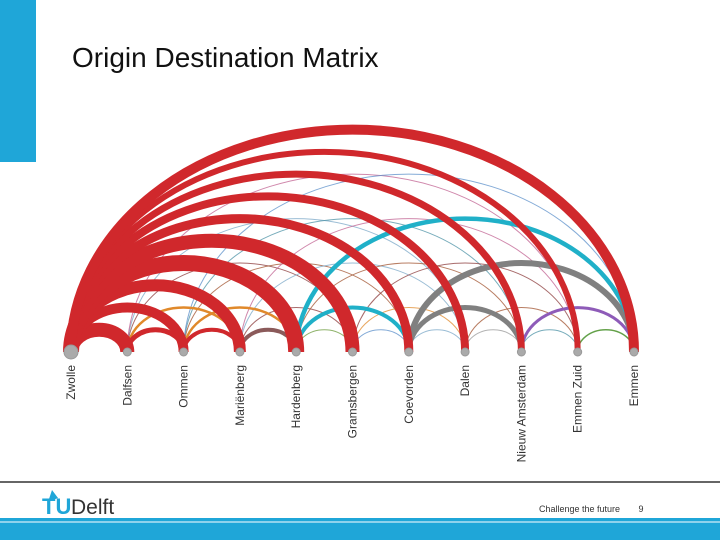 Image resolution: width=720 pixels, height=540 pixels. What do you see at coordinates (465, 380) in the screenshot?
I see `node-label: Dalen` at bounding box center [465, 380].